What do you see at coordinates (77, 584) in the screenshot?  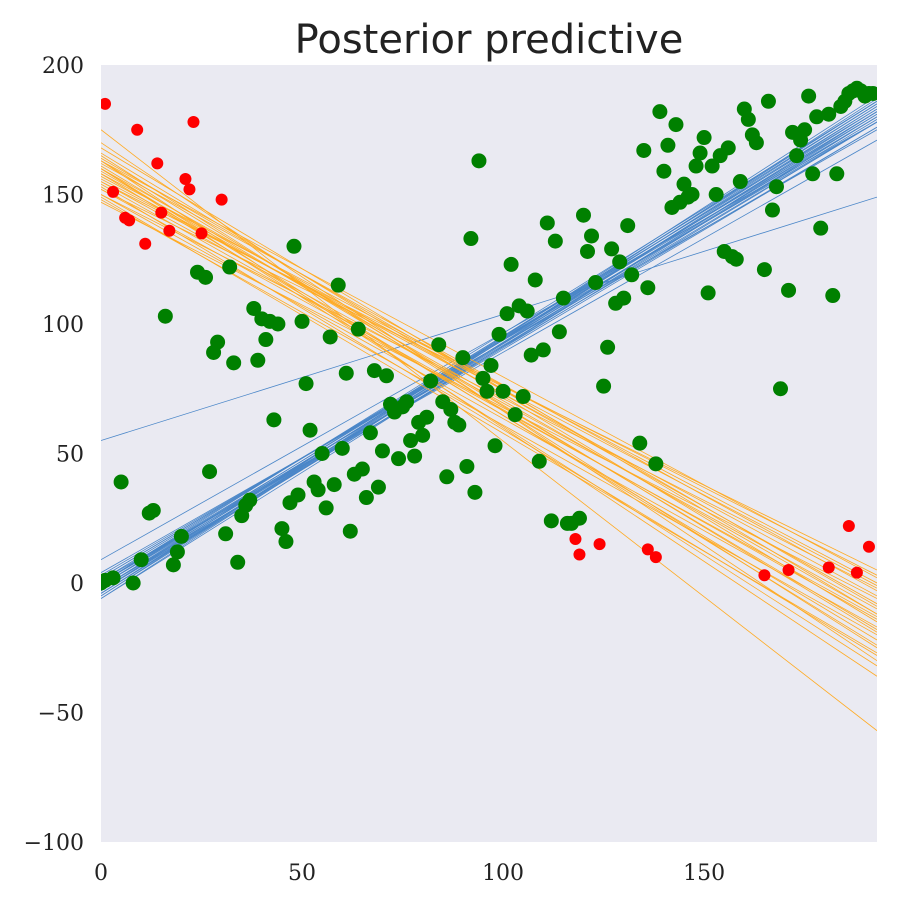 I see `y-tick-label: 0` at bounding box center [77, 584].